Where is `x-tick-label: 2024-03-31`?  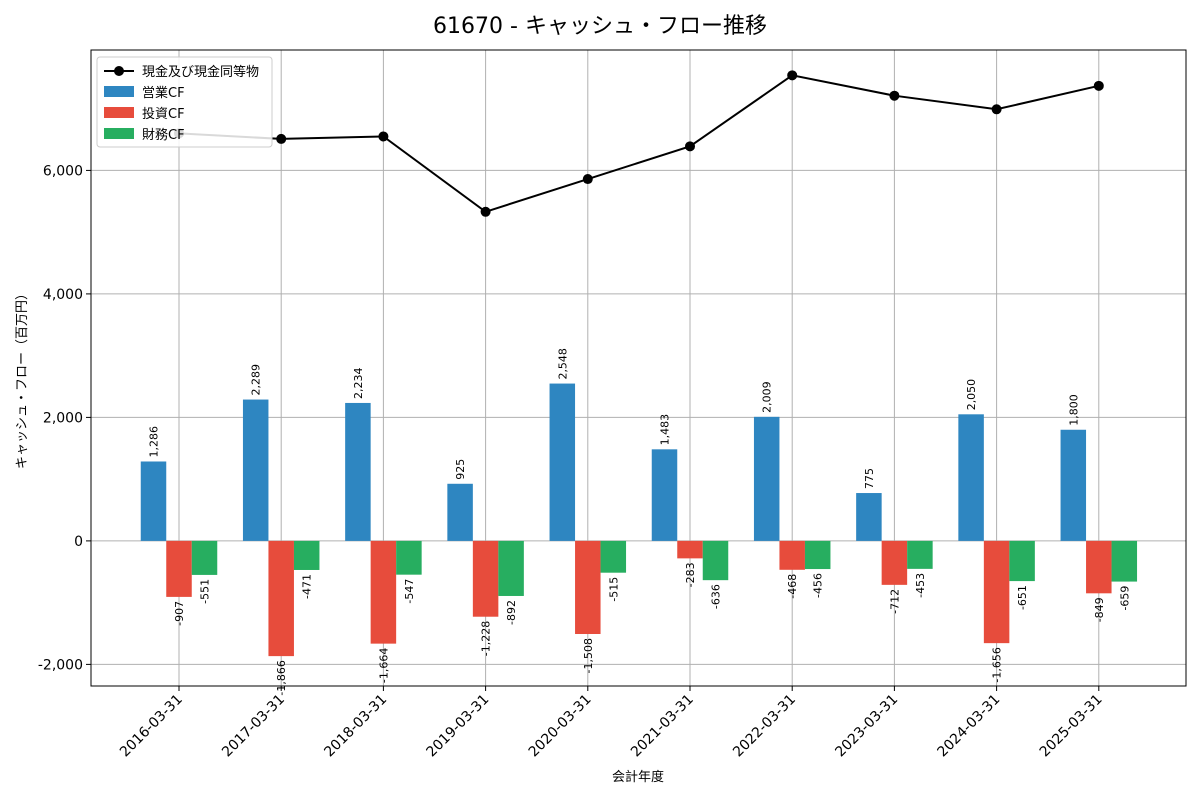 x-tick-label: 2024-03-31 is located at coordinates (969, 726).